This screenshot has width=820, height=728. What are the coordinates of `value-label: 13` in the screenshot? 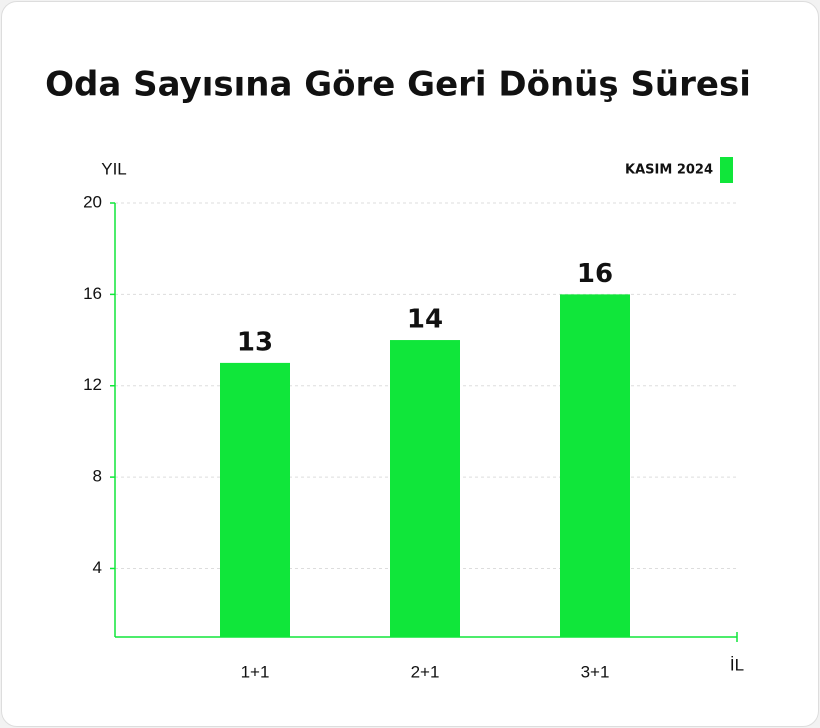 It's located at (255, 342).